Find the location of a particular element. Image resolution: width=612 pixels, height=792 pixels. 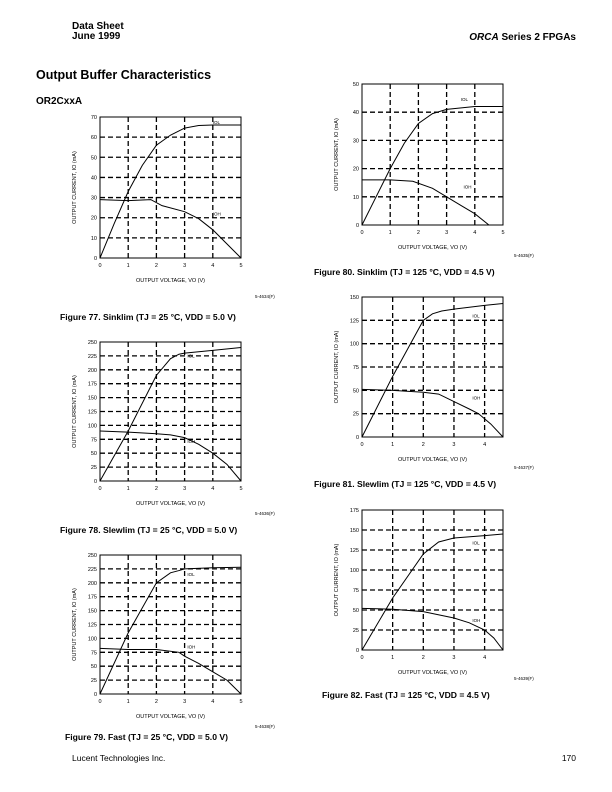

header-left: Data Sheet June 1999 is located at coordinates (98, 32).